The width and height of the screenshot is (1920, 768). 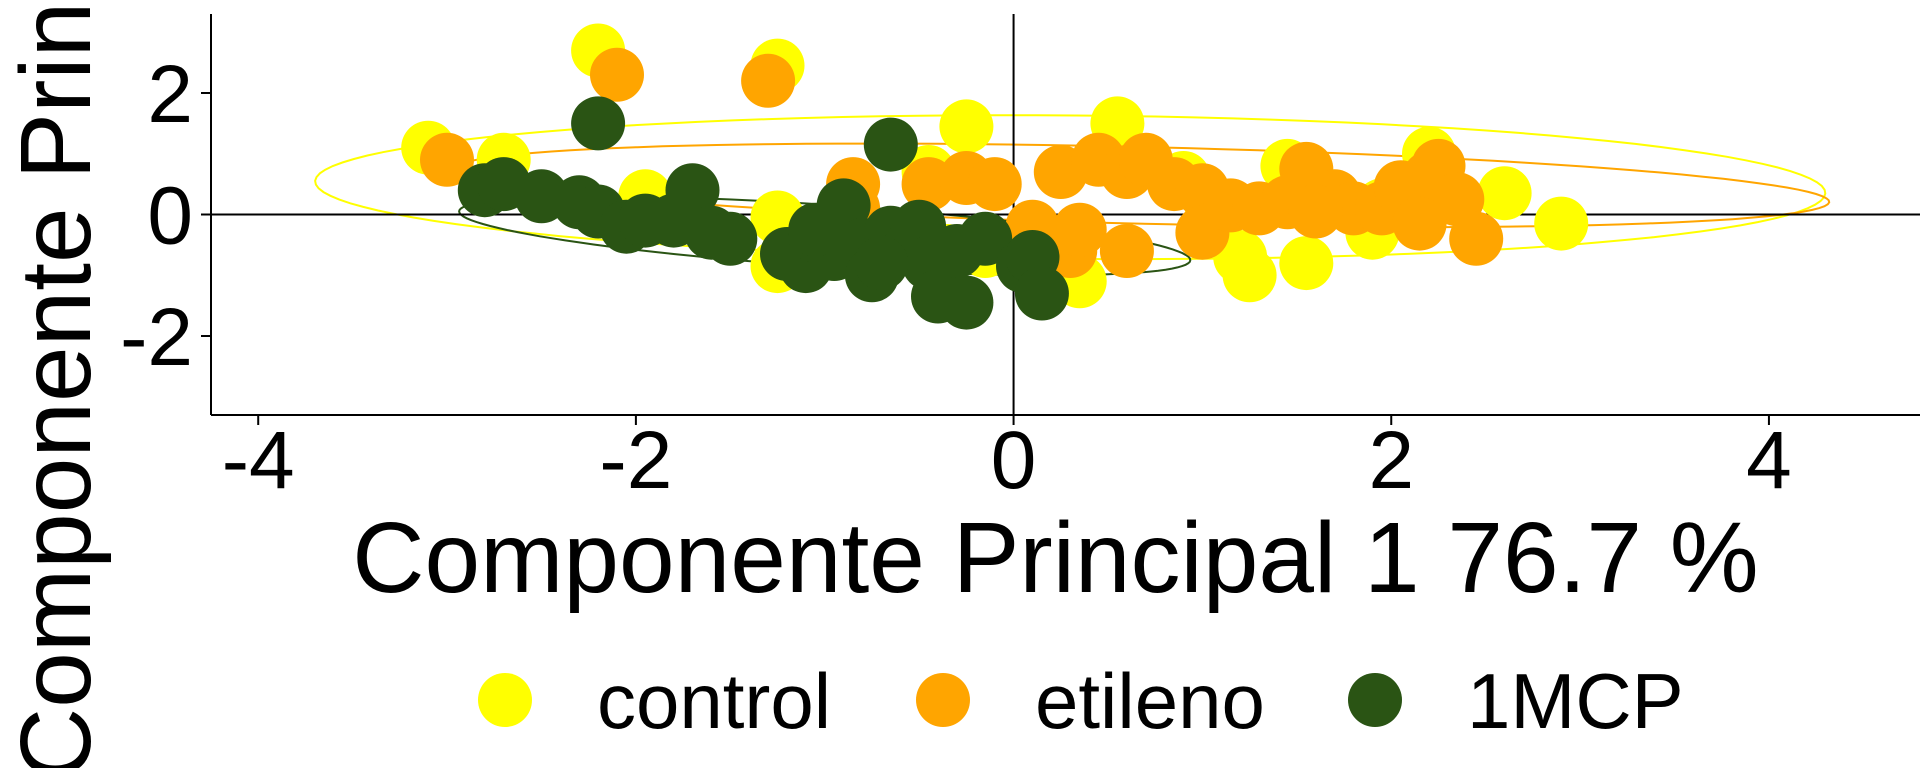 What do you see at coordinates (714, 701) in the screenshot?
I see `legend-label-control: control` at bounding box center [714, 701].